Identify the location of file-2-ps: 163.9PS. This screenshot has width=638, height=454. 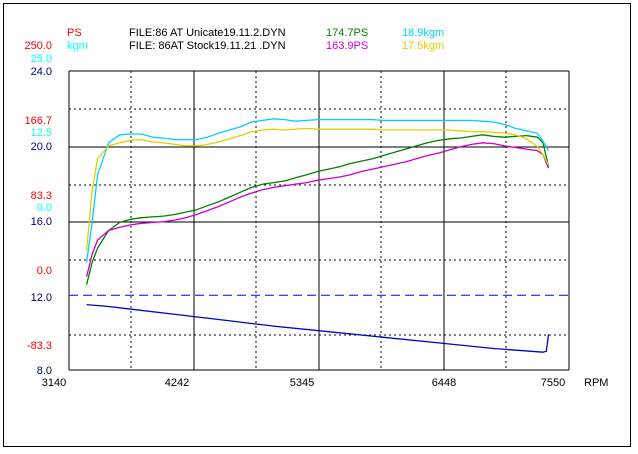
(347, 46).